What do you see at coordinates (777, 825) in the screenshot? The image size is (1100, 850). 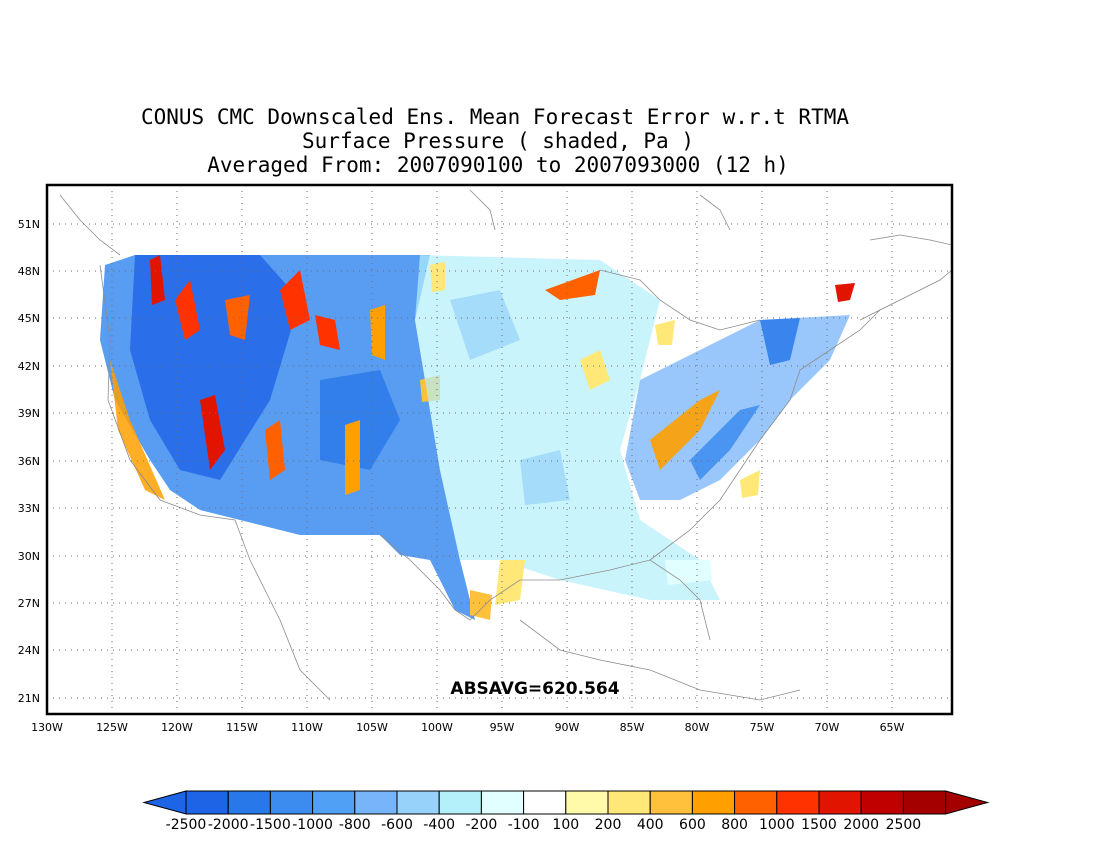 I see `colorbar-label: 1000` at bounding box center [777, 825].